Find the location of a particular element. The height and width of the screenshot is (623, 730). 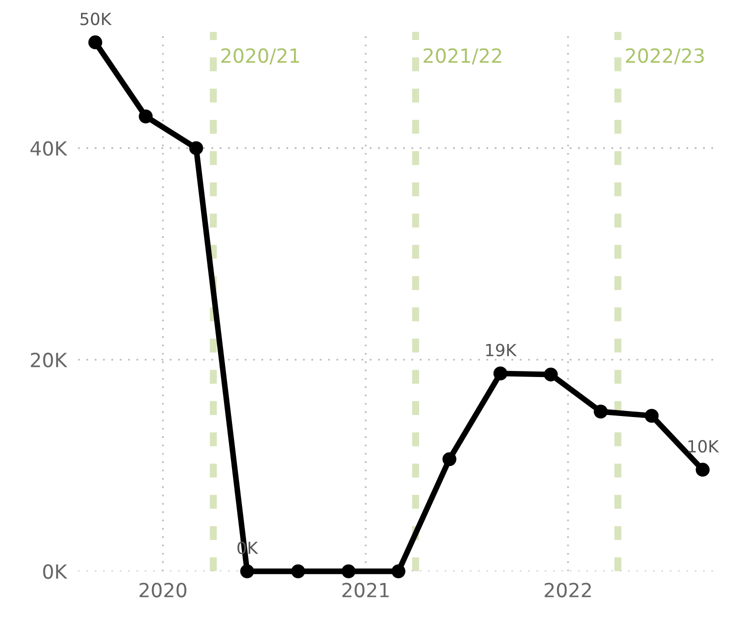

y-tick-label: 20K is located at coordinates (49, 360).